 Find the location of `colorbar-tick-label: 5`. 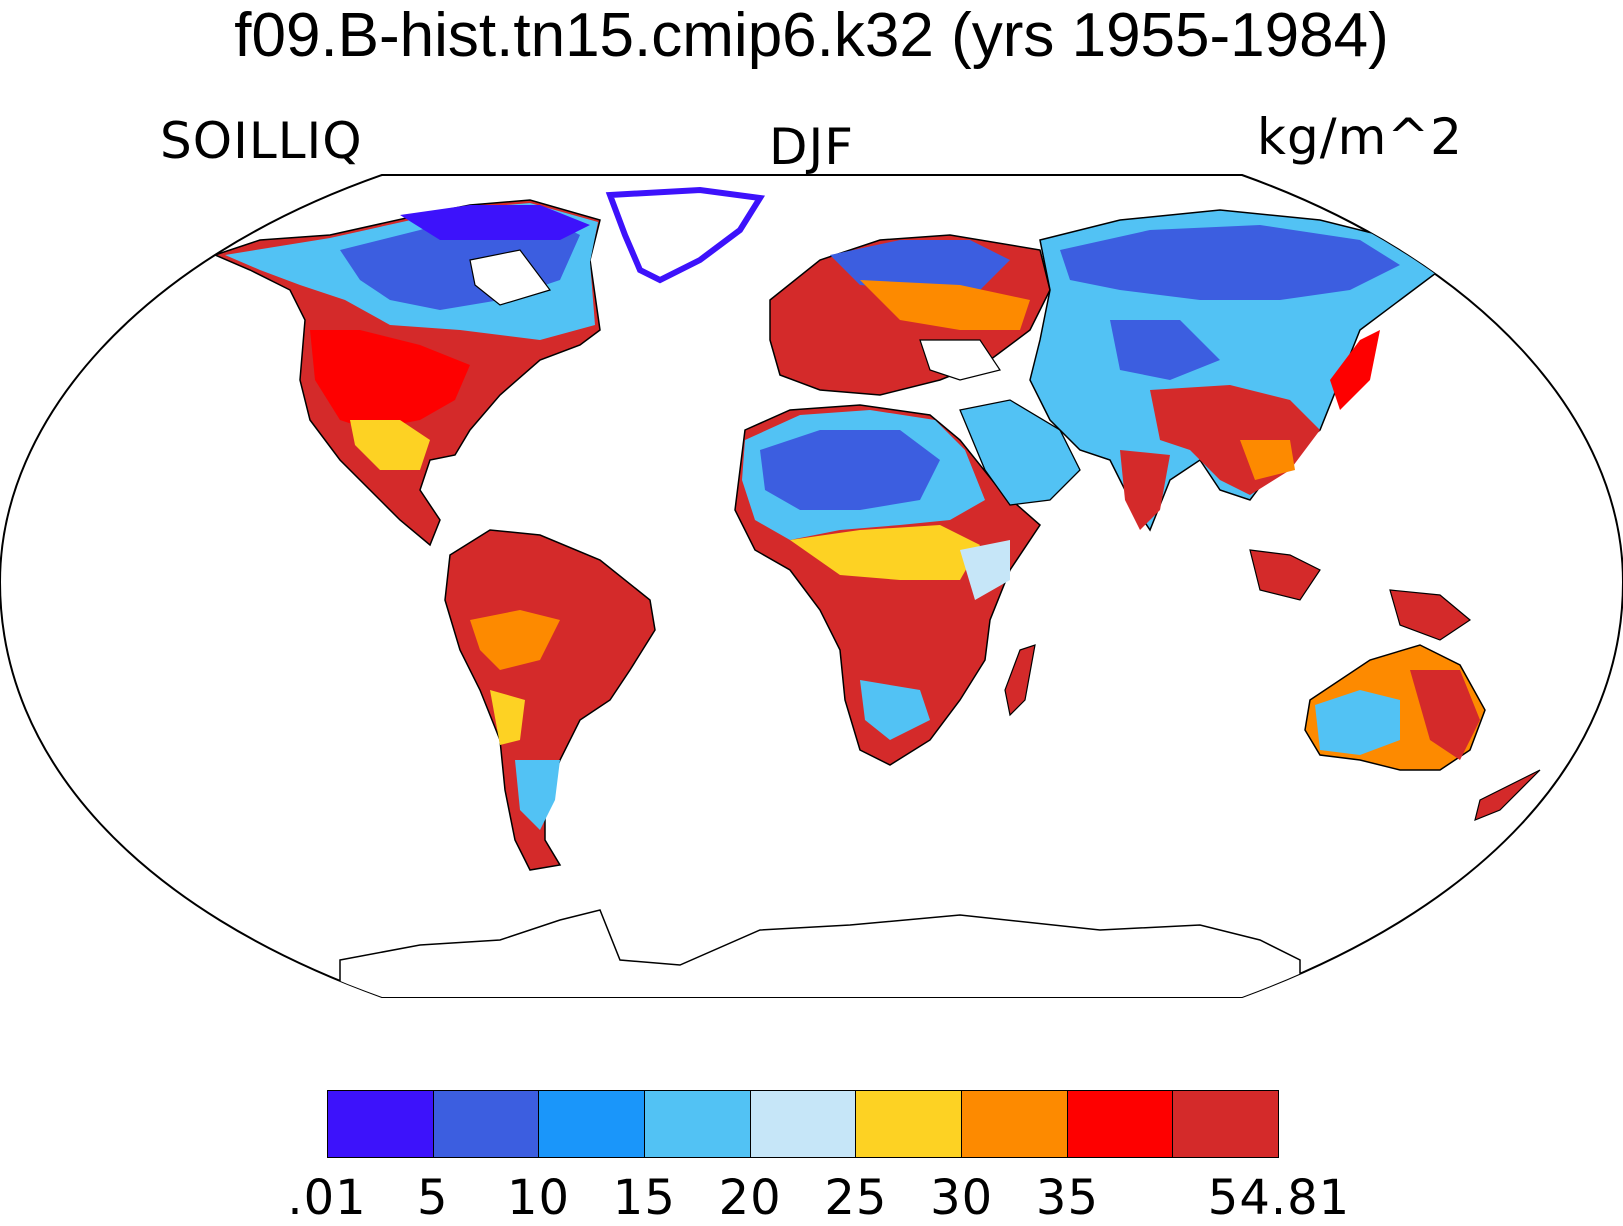

colorbar-tick-label: 5 is located at coordinates (432, 1198).